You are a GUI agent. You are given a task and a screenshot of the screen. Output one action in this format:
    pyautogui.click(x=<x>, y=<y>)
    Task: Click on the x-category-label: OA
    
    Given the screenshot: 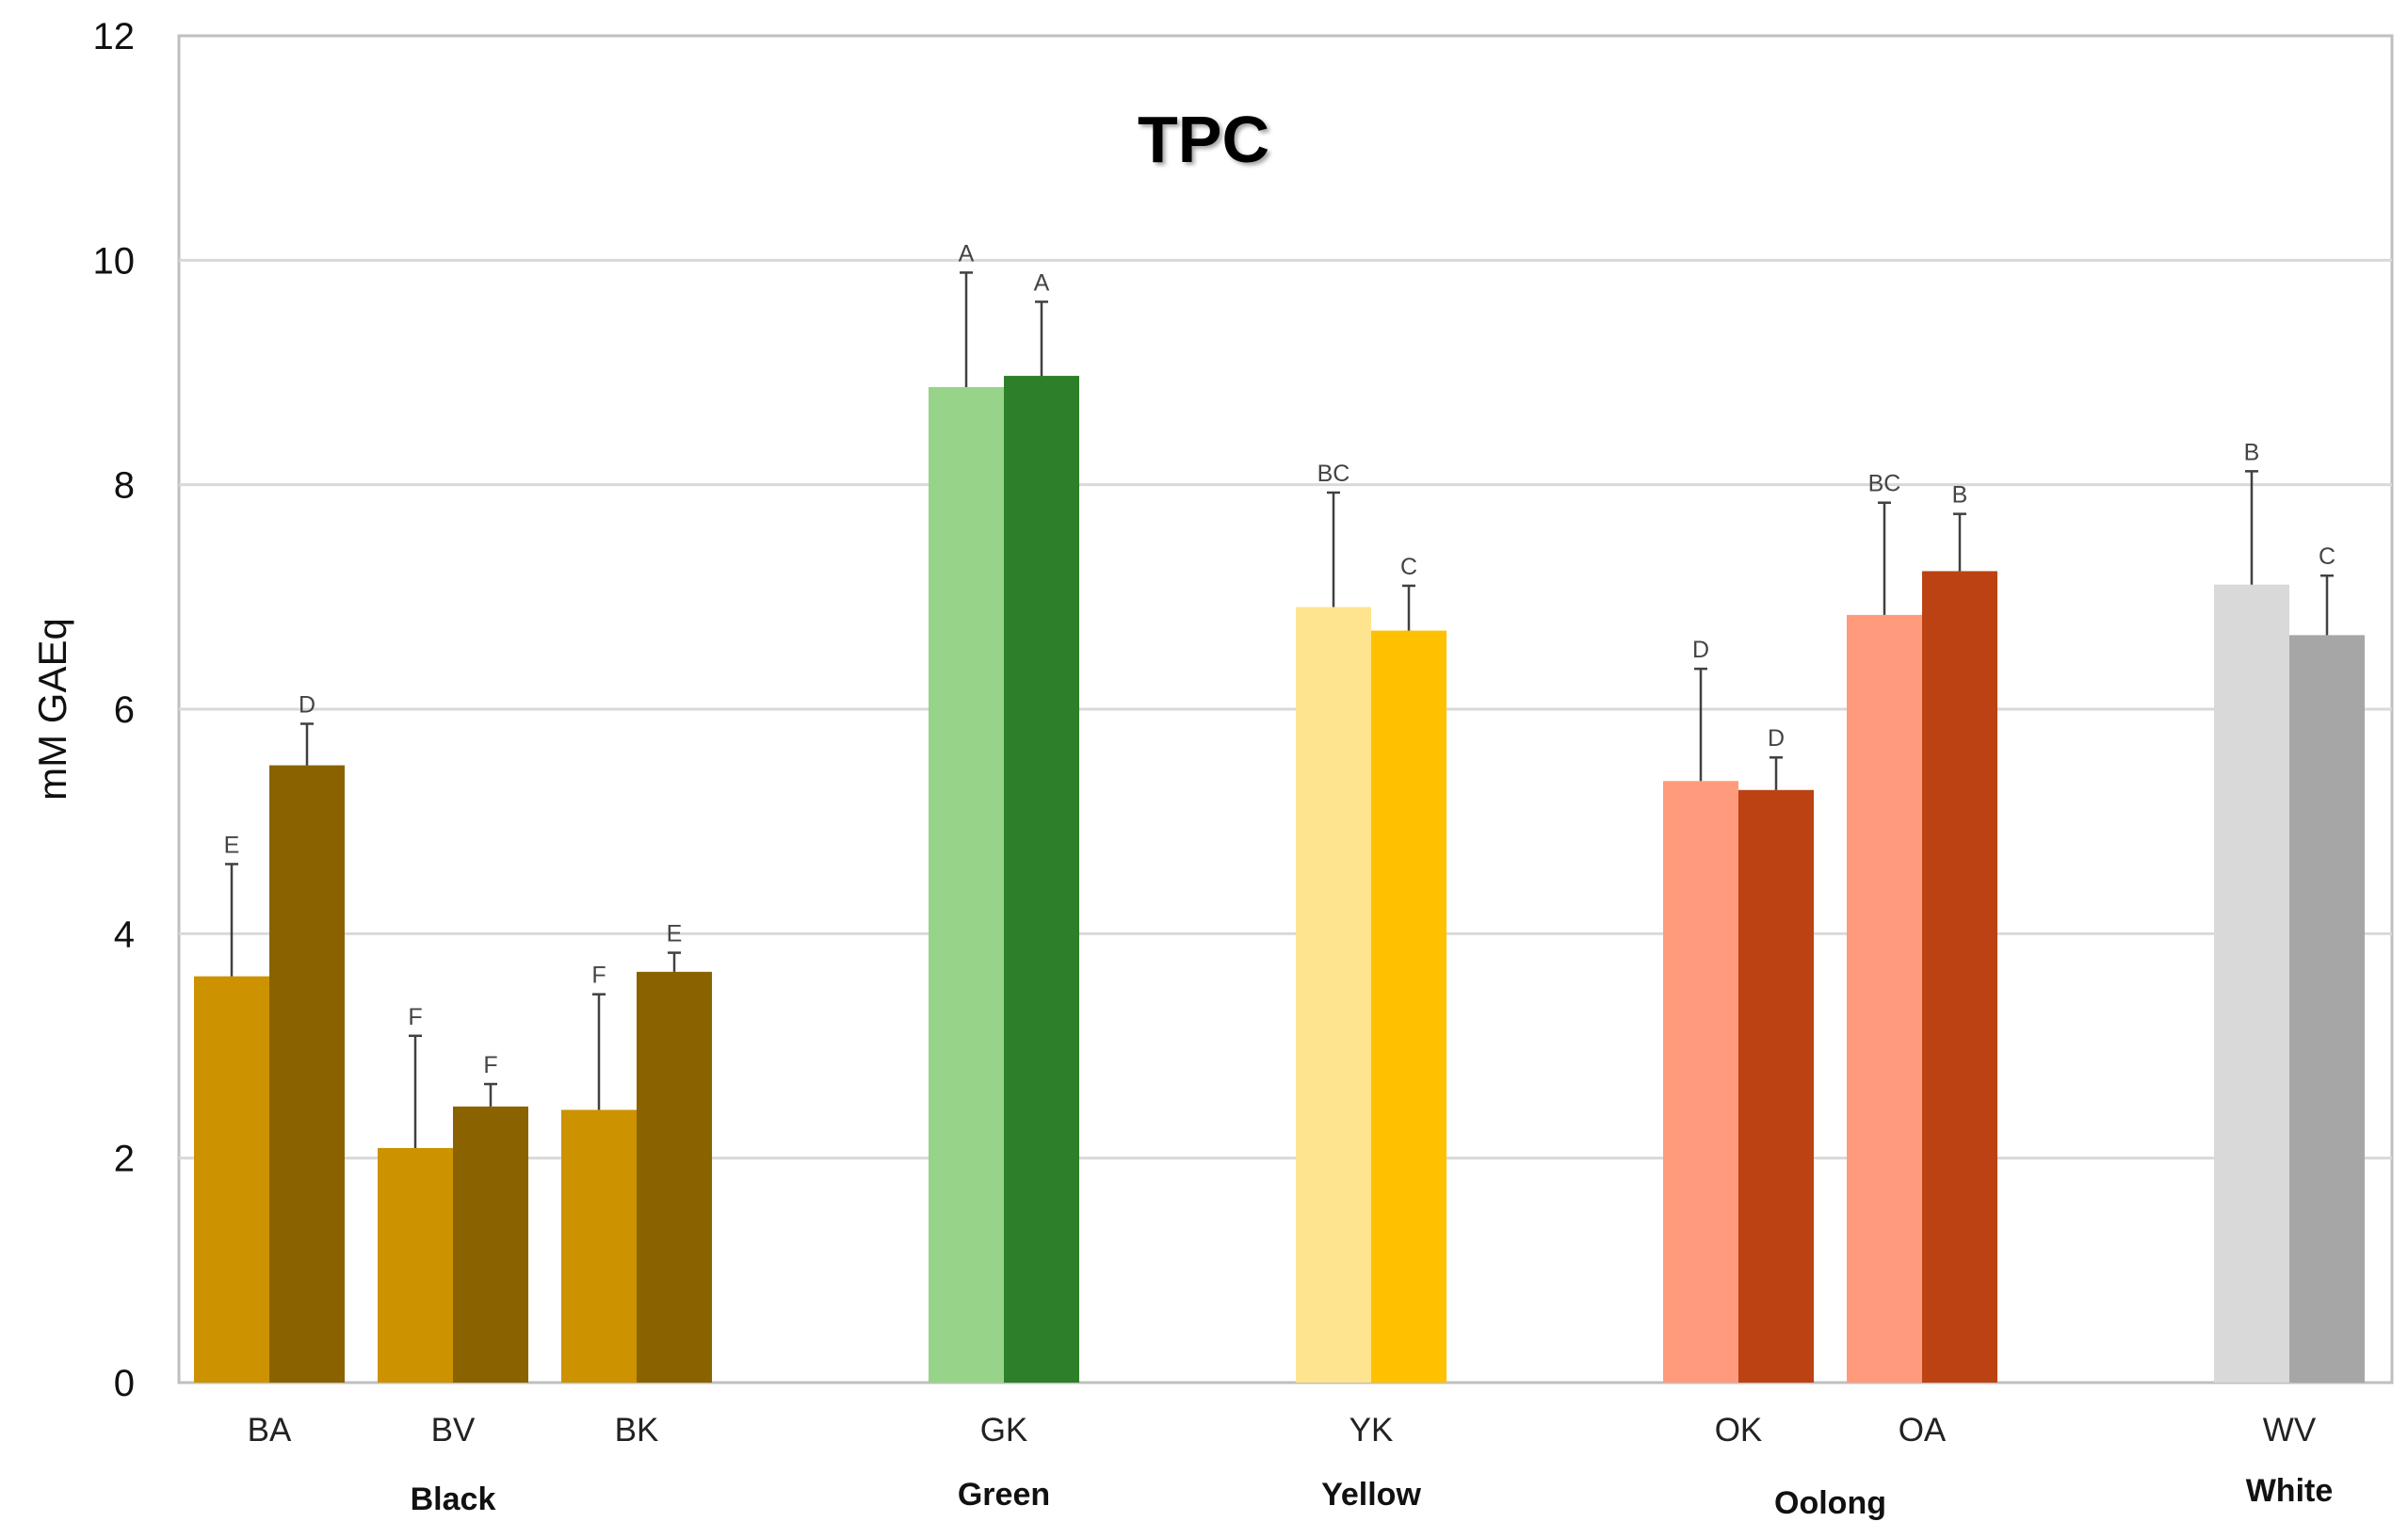 What is the action you would take?
    pyautogui.click(x=1923, y=1430)
    